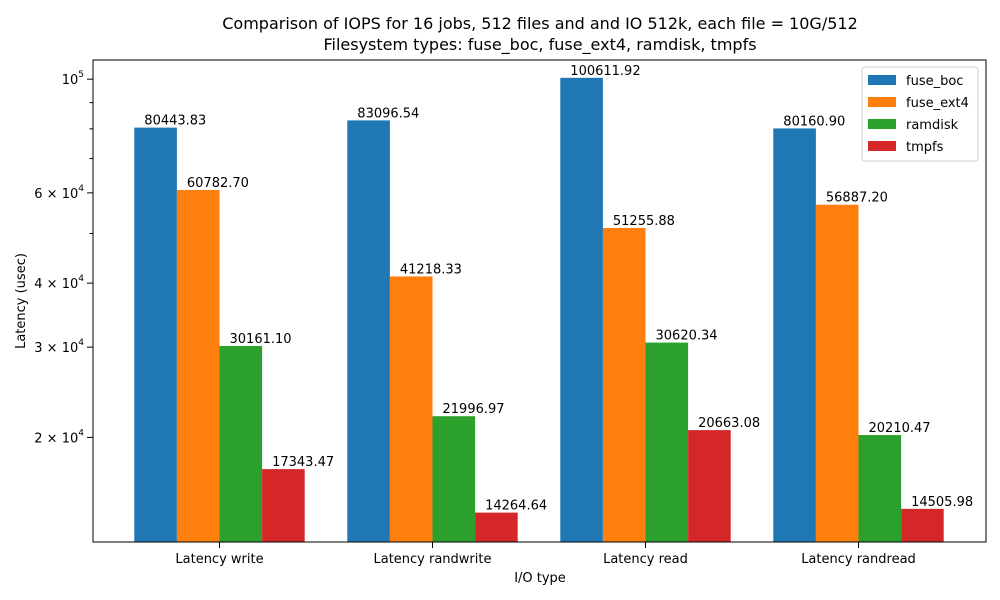 The width and height of the screenshot is (1000, 600). Describe the element at coordinates (516, 506) in the screenshot. I see `value-label-tmpfs-1: 14264.64` at that location.